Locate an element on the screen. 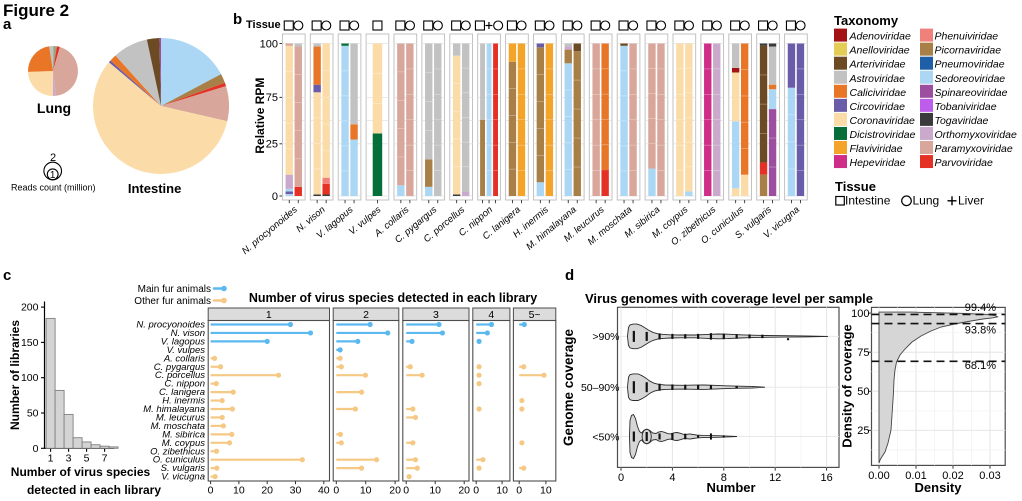 The height and width of the screenshot is (501, 1022). svg-text: Anelloviridae is located at coordinates (879, 51).